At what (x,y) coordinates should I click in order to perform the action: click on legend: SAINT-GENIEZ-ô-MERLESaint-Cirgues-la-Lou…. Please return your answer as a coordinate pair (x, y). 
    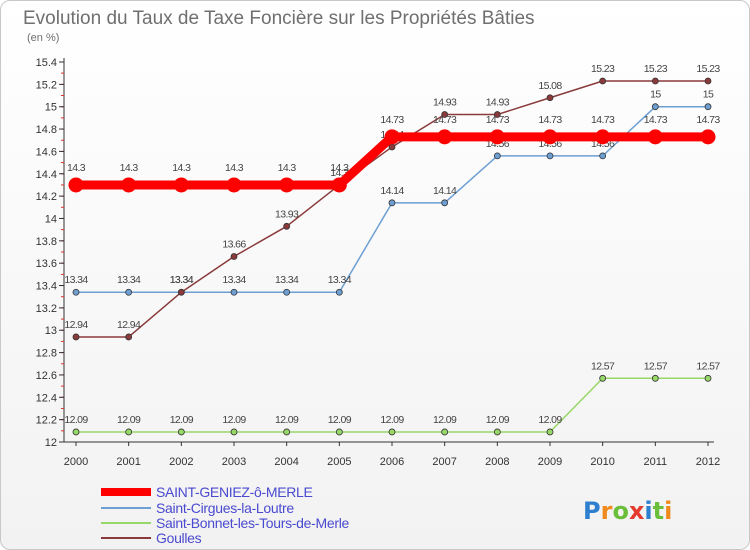
    Looking at the image, I should click on (225, 515).